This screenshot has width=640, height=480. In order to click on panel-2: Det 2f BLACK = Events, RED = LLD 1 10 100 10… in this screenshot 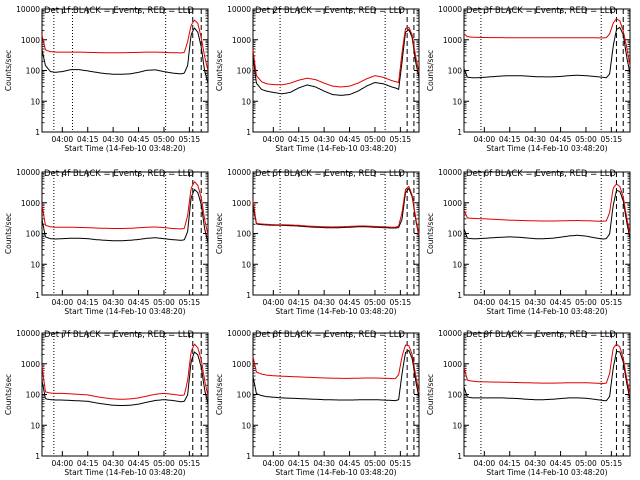, I will do `click(317, 79)`.